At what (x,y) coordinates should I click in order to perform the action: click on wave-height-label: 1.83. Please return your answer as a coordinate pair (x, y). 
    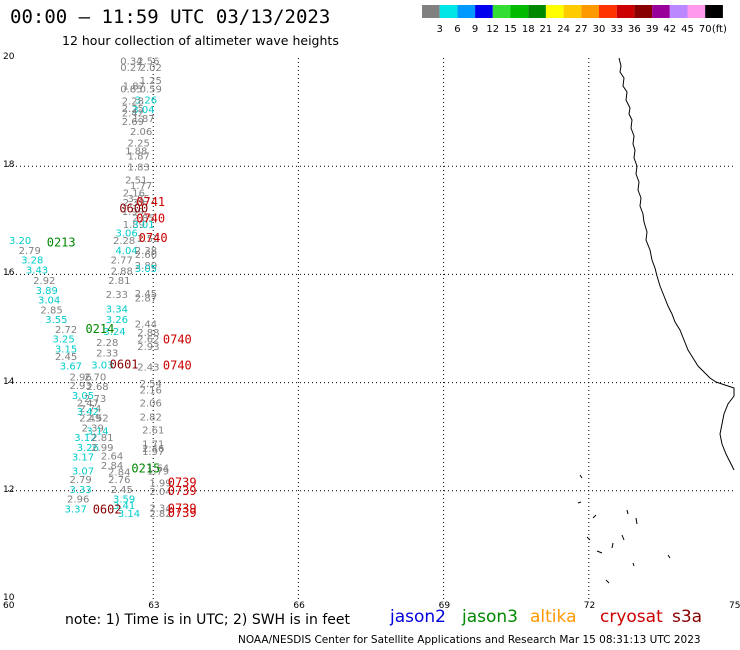
    Looking at the image, I should click on (139, 168).